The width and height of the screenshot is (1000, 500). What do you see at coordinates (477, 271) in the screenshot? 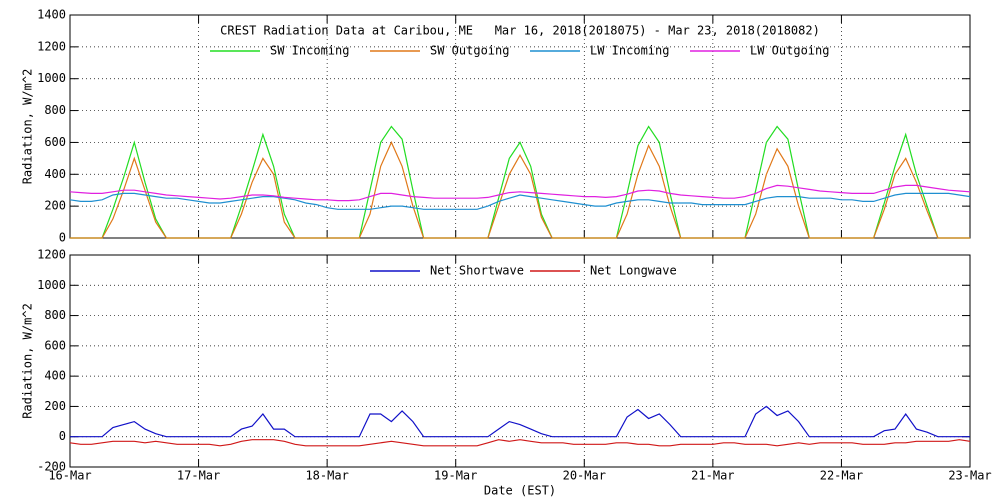
I see `legend-label: Net Shortwave` at bounding box center [477, 271].